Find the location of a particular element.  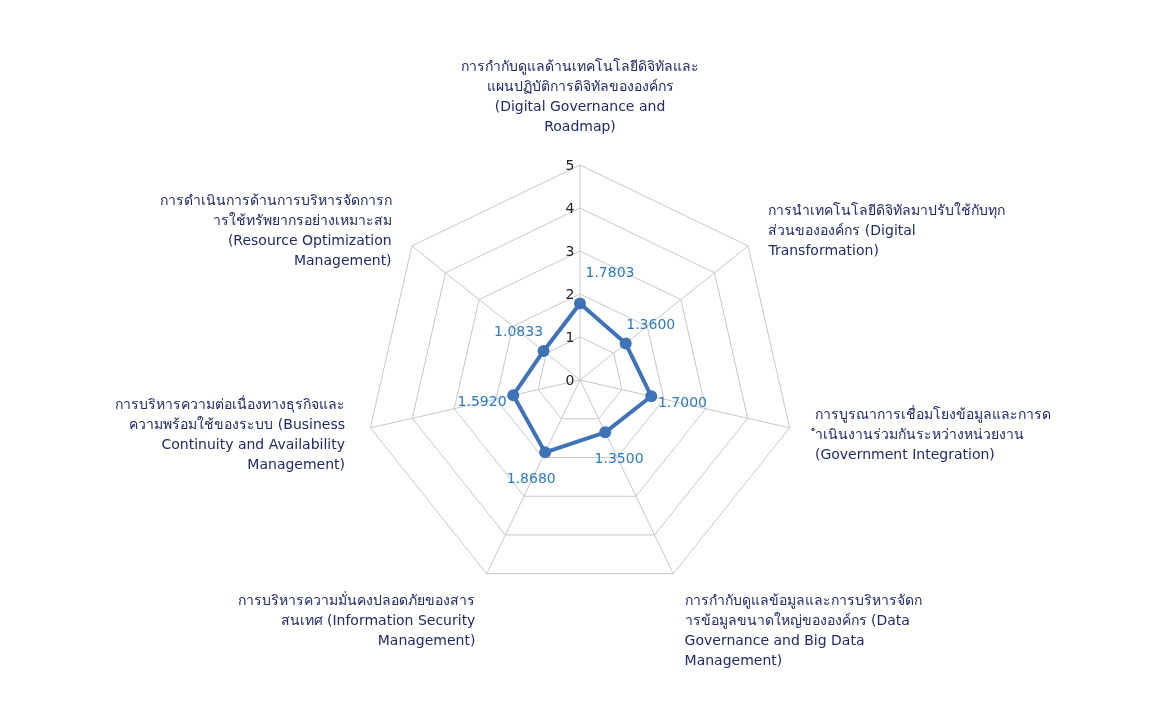

data-label: 1.5920 is located at coordinates (482, 400).